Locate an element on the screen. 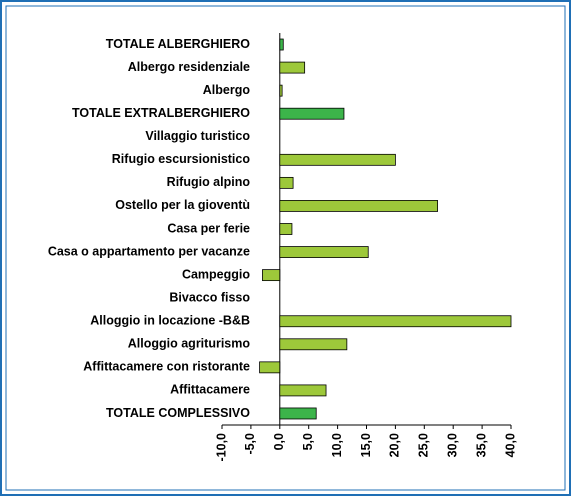 The image size is (571, 496). category-label: TOTALE ALBERGHIERO is located at coordinates (178, 44).